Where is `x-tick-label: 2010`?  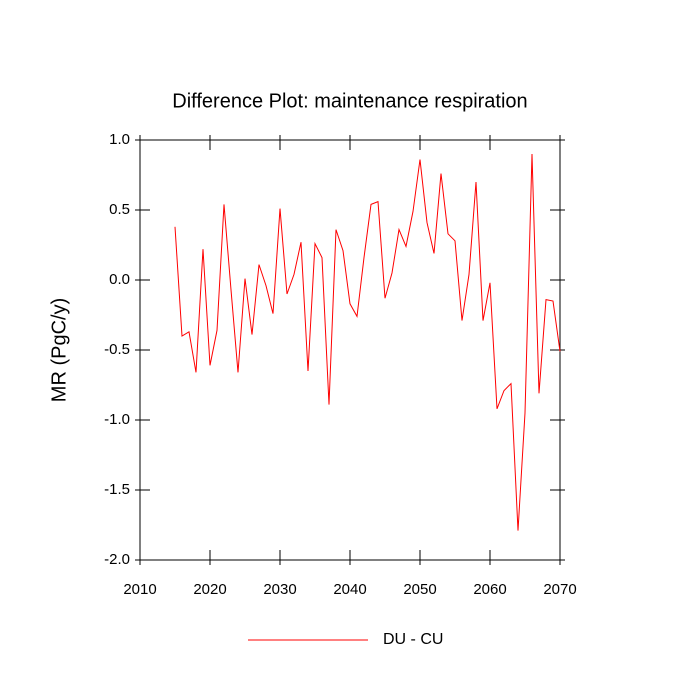 x-tick-label: 2010 is located at coordinates (139, 589).